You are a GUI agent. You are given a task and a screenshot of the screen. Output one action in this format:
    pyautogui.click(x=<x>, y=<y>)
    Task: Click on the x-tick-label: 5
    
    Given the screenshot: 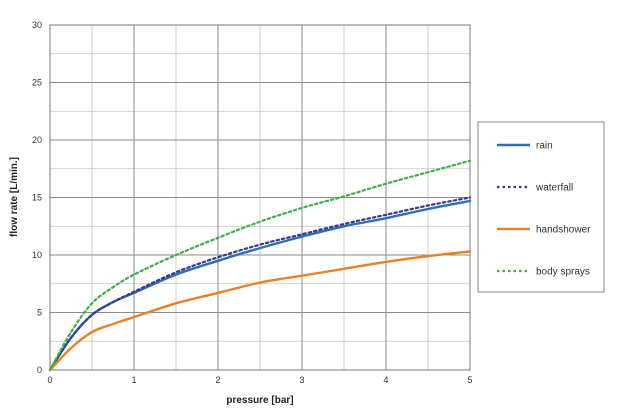 What is the action you would take?
    pyautogui.click(x=469, y=380)
    